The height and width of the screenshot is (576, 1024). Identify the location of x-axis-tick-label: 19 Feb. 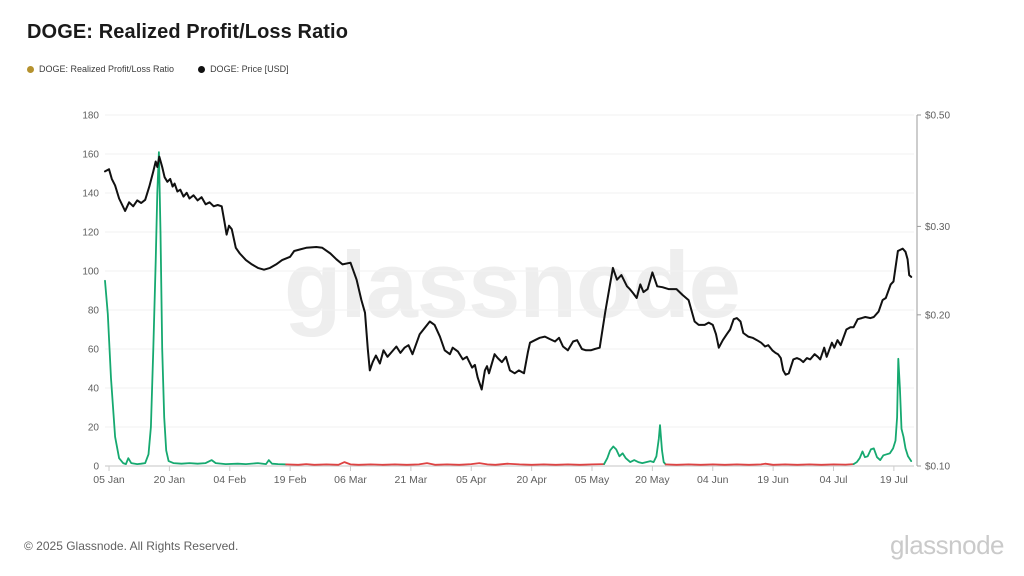
(290, 480).